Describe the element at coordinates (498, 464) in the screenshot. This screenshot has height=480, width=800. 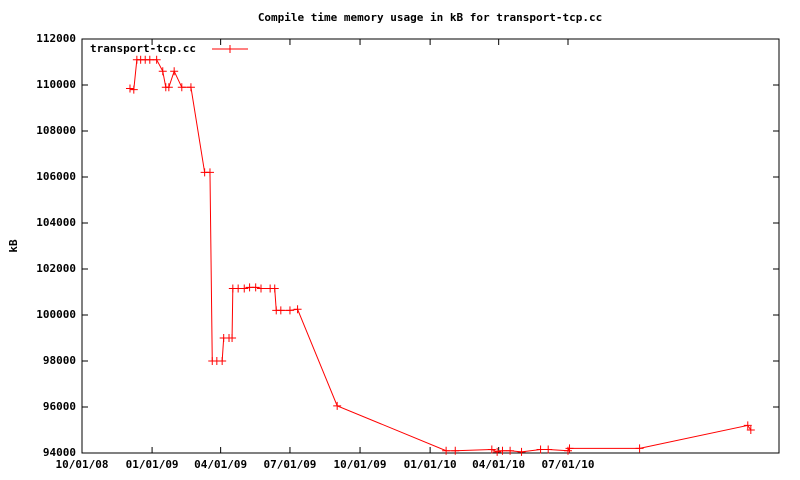
I see `x-tick-label: 04/01/10` at that location.